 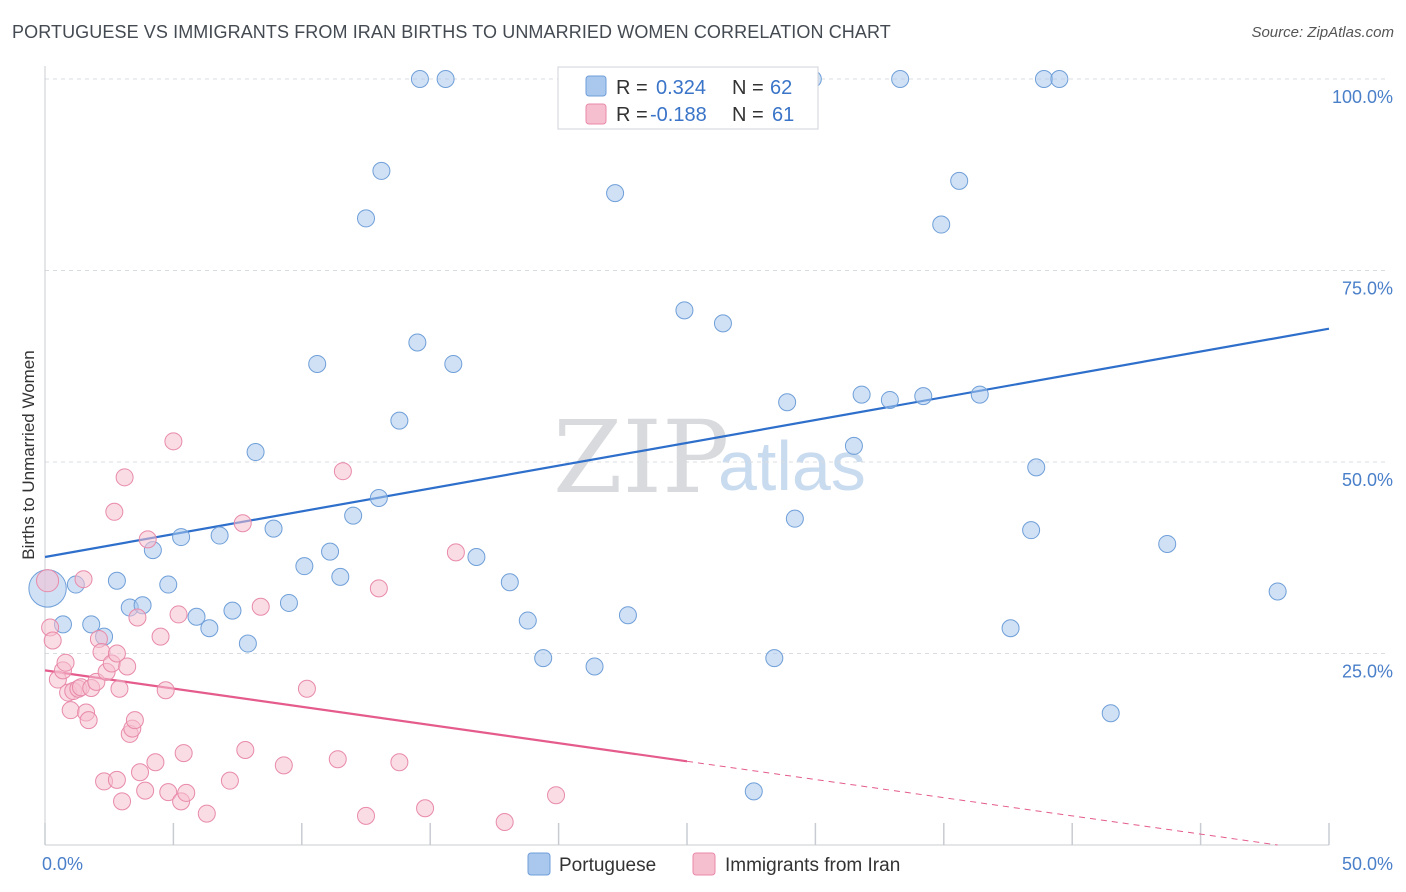 What do you see at coordinates (607, 865) in the screenshot?
I see `bottom-legend-portuguese: Portuguese` at bounding box center [607, 865].